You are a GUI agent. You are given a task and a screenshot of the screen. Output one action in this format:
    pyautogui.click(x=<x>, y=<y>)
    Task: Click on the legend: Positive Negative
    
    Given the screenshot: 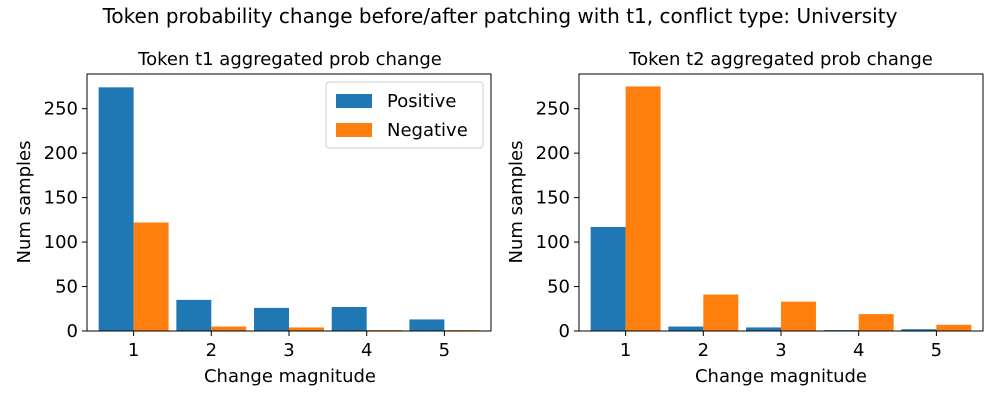 What is the action you would take?
    pyautogui.click(x=404, y=115)
    